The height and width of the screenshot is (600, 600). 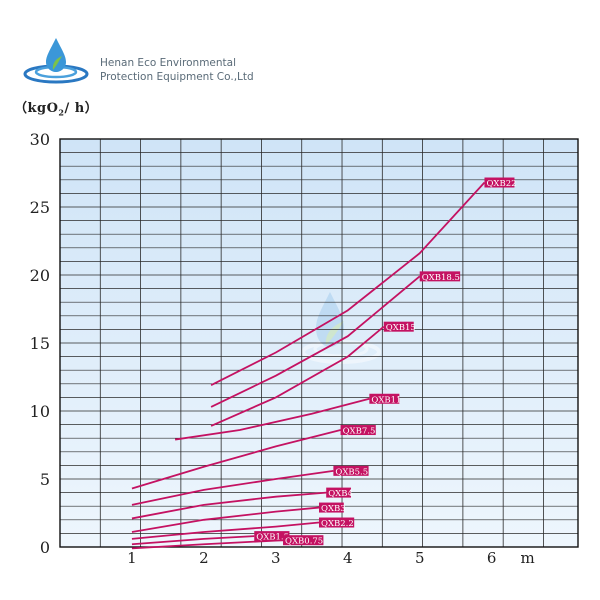 I want to click on y-tick-label: 25, so click(x=40, y=207).